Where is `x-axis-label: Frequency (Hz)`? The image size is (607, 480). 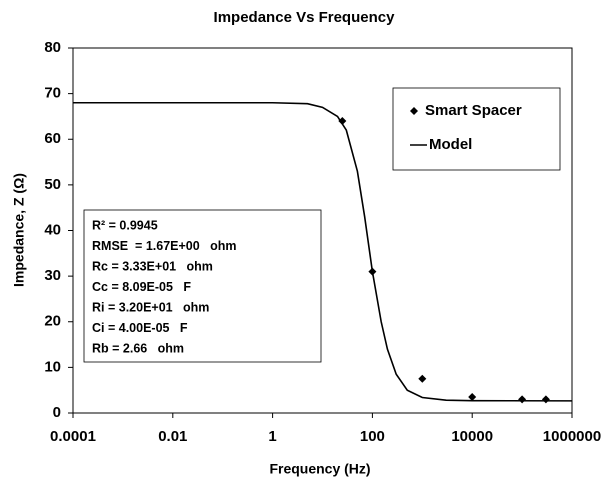
x-axis-label: Frequency (Hz) is located at coordinates (319, 469).